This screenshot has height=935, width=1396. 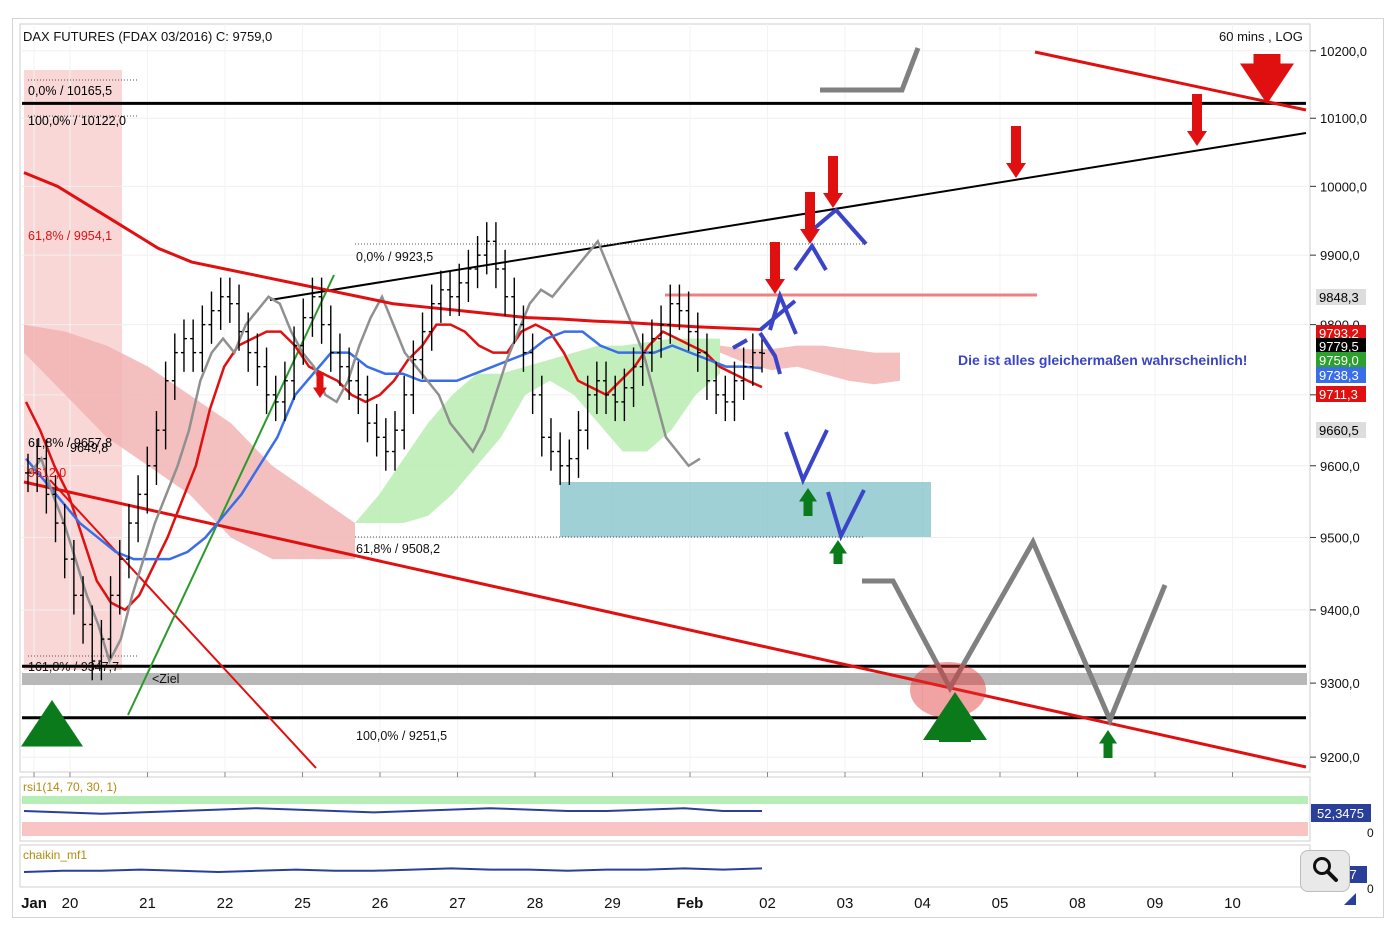 I want to click on chaikin-label: chaikin_mf1, so click(x=55, y=855).